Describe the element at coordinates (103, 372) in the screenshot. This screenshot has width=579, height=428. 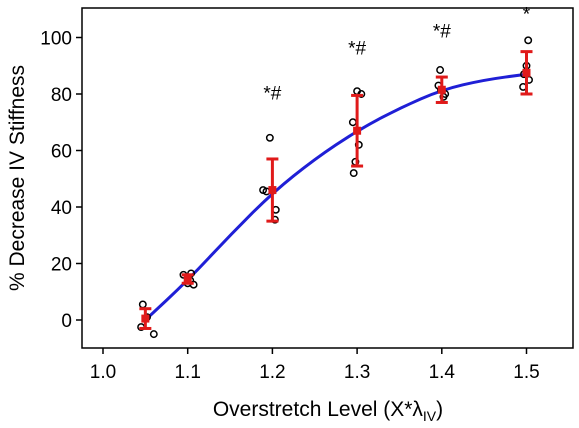
I see `x-tick-label: 1.0` at that location.